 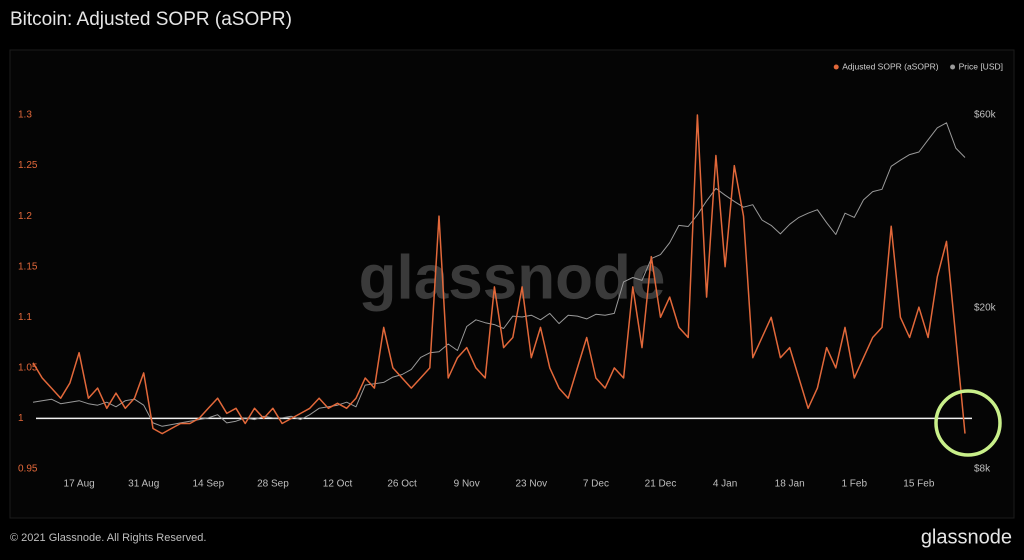 I want to click on y-tick-label: 1.1, so click(x=25, y=317).